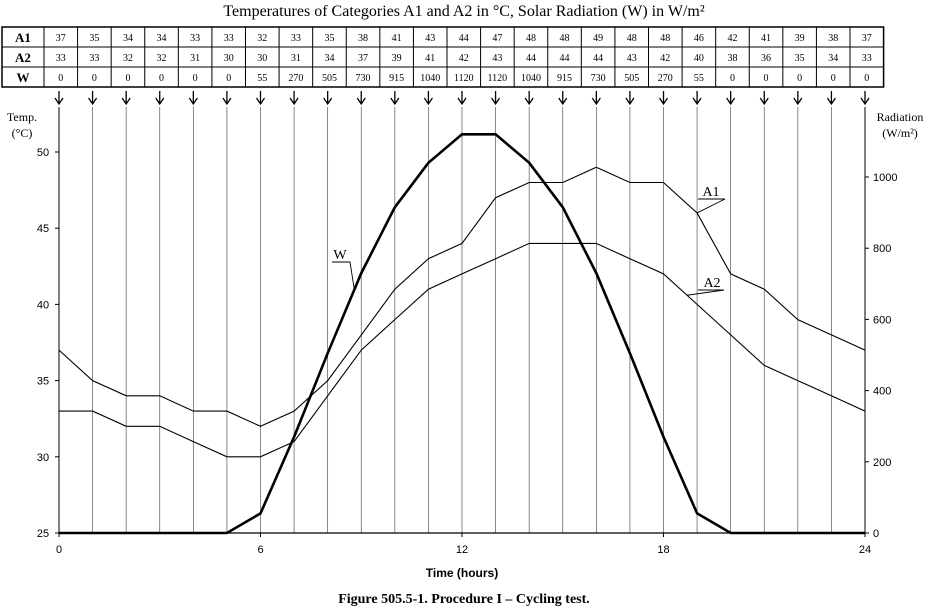 This screenshot has width=928, height=610. I want to click on y-left-label: Temp., so click(22, 117).